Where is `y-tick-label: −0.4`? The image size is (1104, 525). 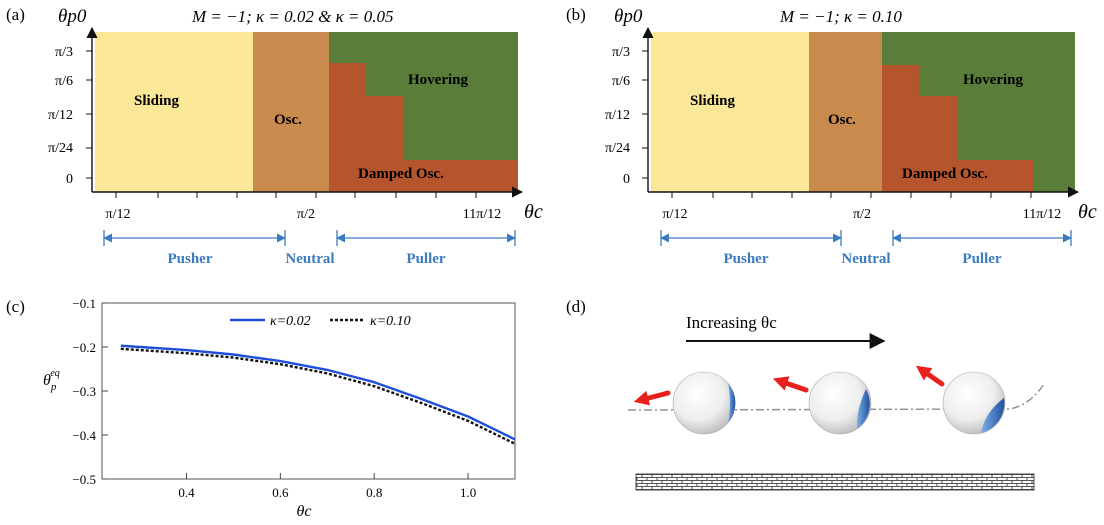 y-tick-label: −0.4 is located at coordinates (84, 435).